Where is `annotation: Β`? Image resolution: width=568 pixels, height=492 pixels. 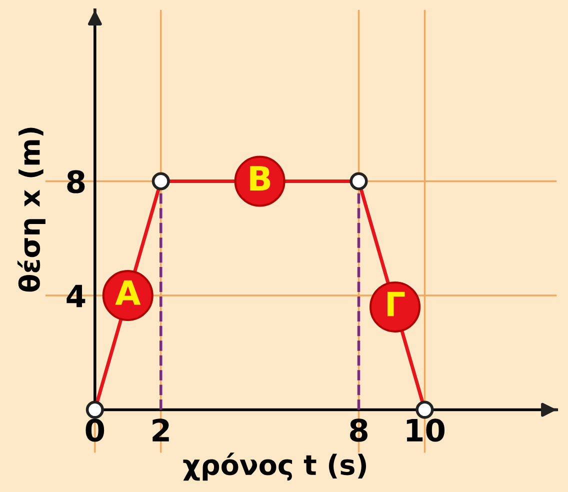 annotation: Β is located at coordinates (260, 178).